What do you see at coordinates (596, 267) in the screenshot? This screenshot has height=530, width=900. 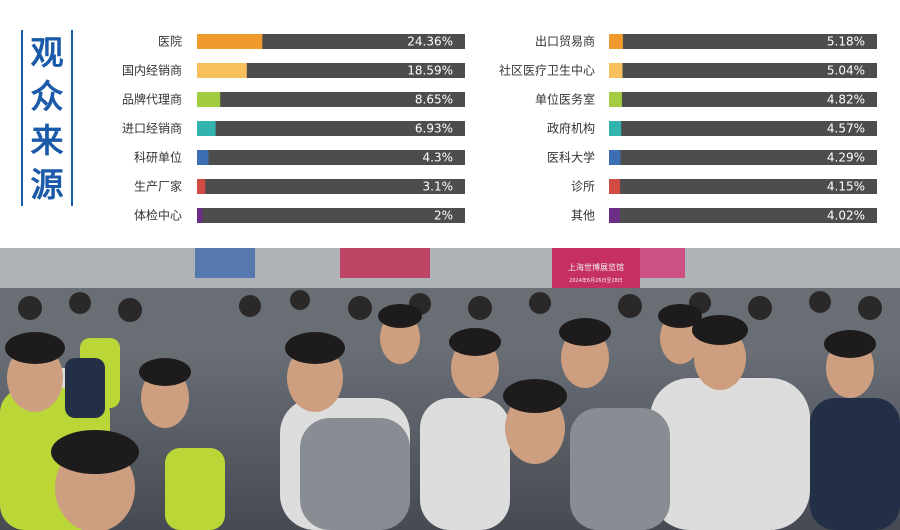 I see `sign-text-venue: 上海世博展览馆` at bounding box center [596, 267].